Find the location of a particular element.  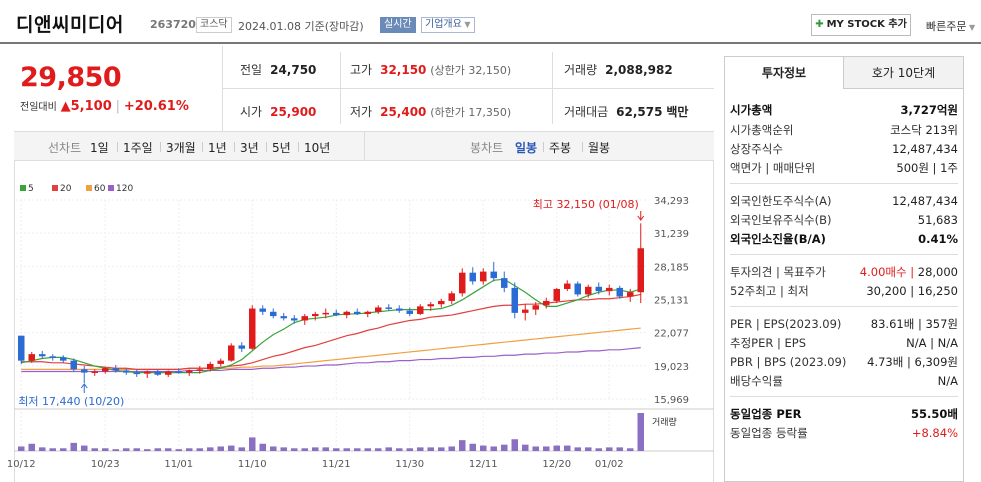

moving-average-ma5 is located at coordinates (331, 326).